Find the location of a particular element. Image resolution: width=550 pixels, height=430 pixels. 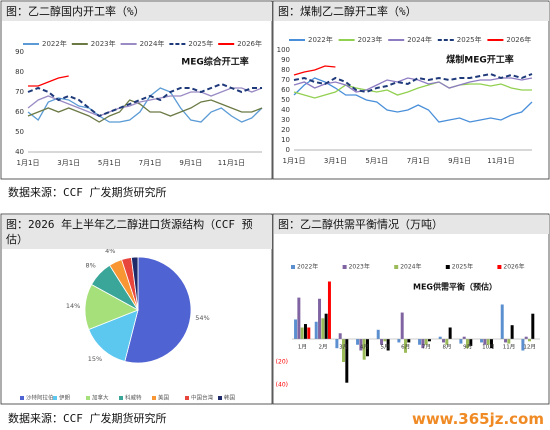

x-tick-label: 11月1日 is located at coordinates (231, 163).